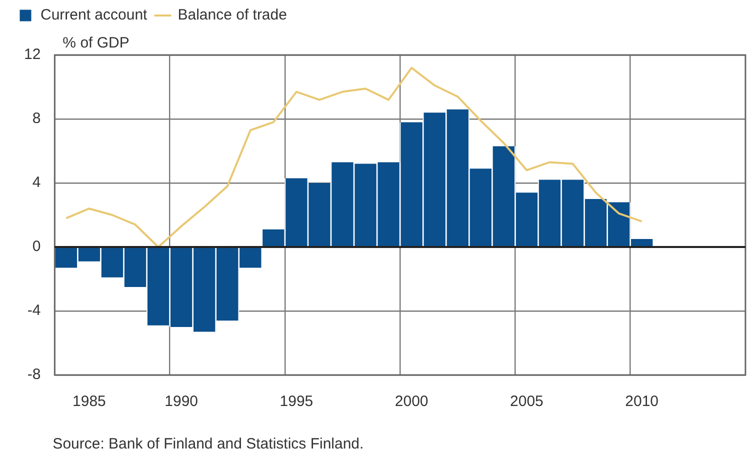 The width and height of the screenshot is (752, 457). Describe the element at coordinates (232, 15) in the screenshot. I see `legend-label: Balance of trade` at that location.